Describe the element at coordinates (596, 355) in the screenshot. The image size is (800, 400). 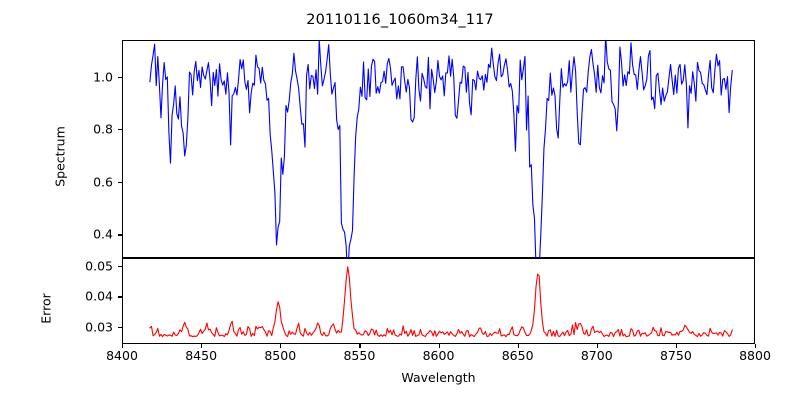
I see `x-tick-label: 8700` at that location.